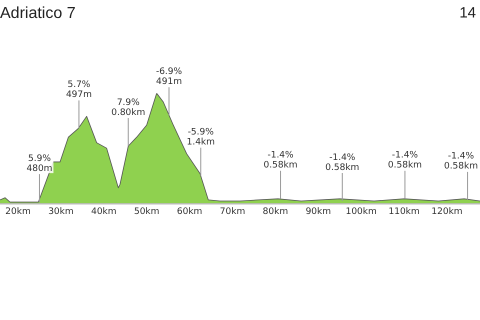 The width and height of the screenshot is (480, 320). Describe the element at coordinates (200, 138) in the screenshot. I see `annotation: -5.9% 1.4km` at that location.